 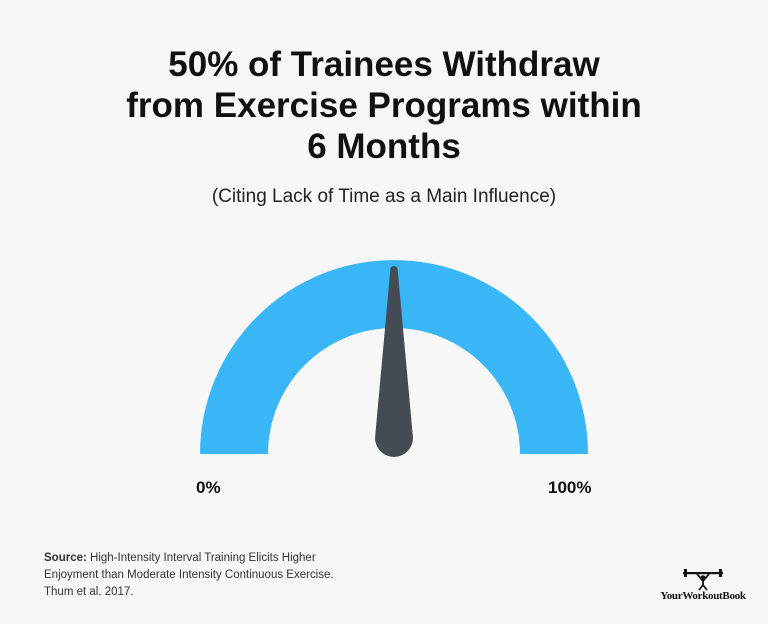 What do you see at coordinates (703, 580) in the screenshot?
I see `weightlifter-icon` at bounding box center [703, 580].